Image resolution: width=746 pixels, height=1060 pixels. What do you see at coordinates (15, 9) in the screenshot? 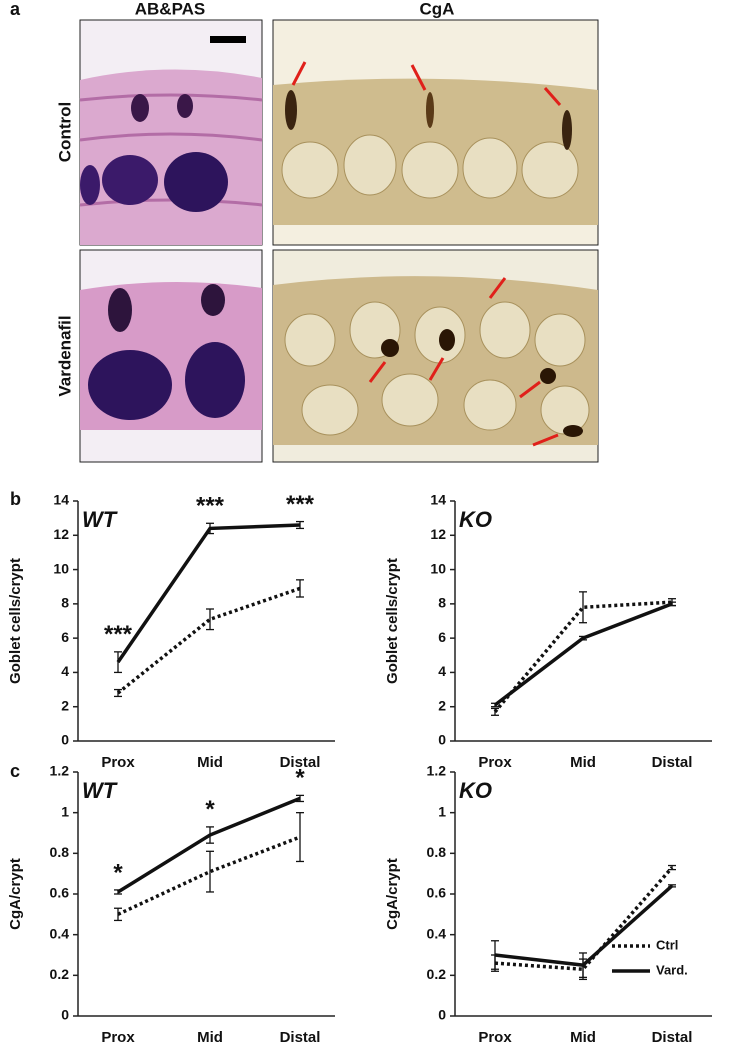
I see `panel-label: a` at bounding box center [15, 9].